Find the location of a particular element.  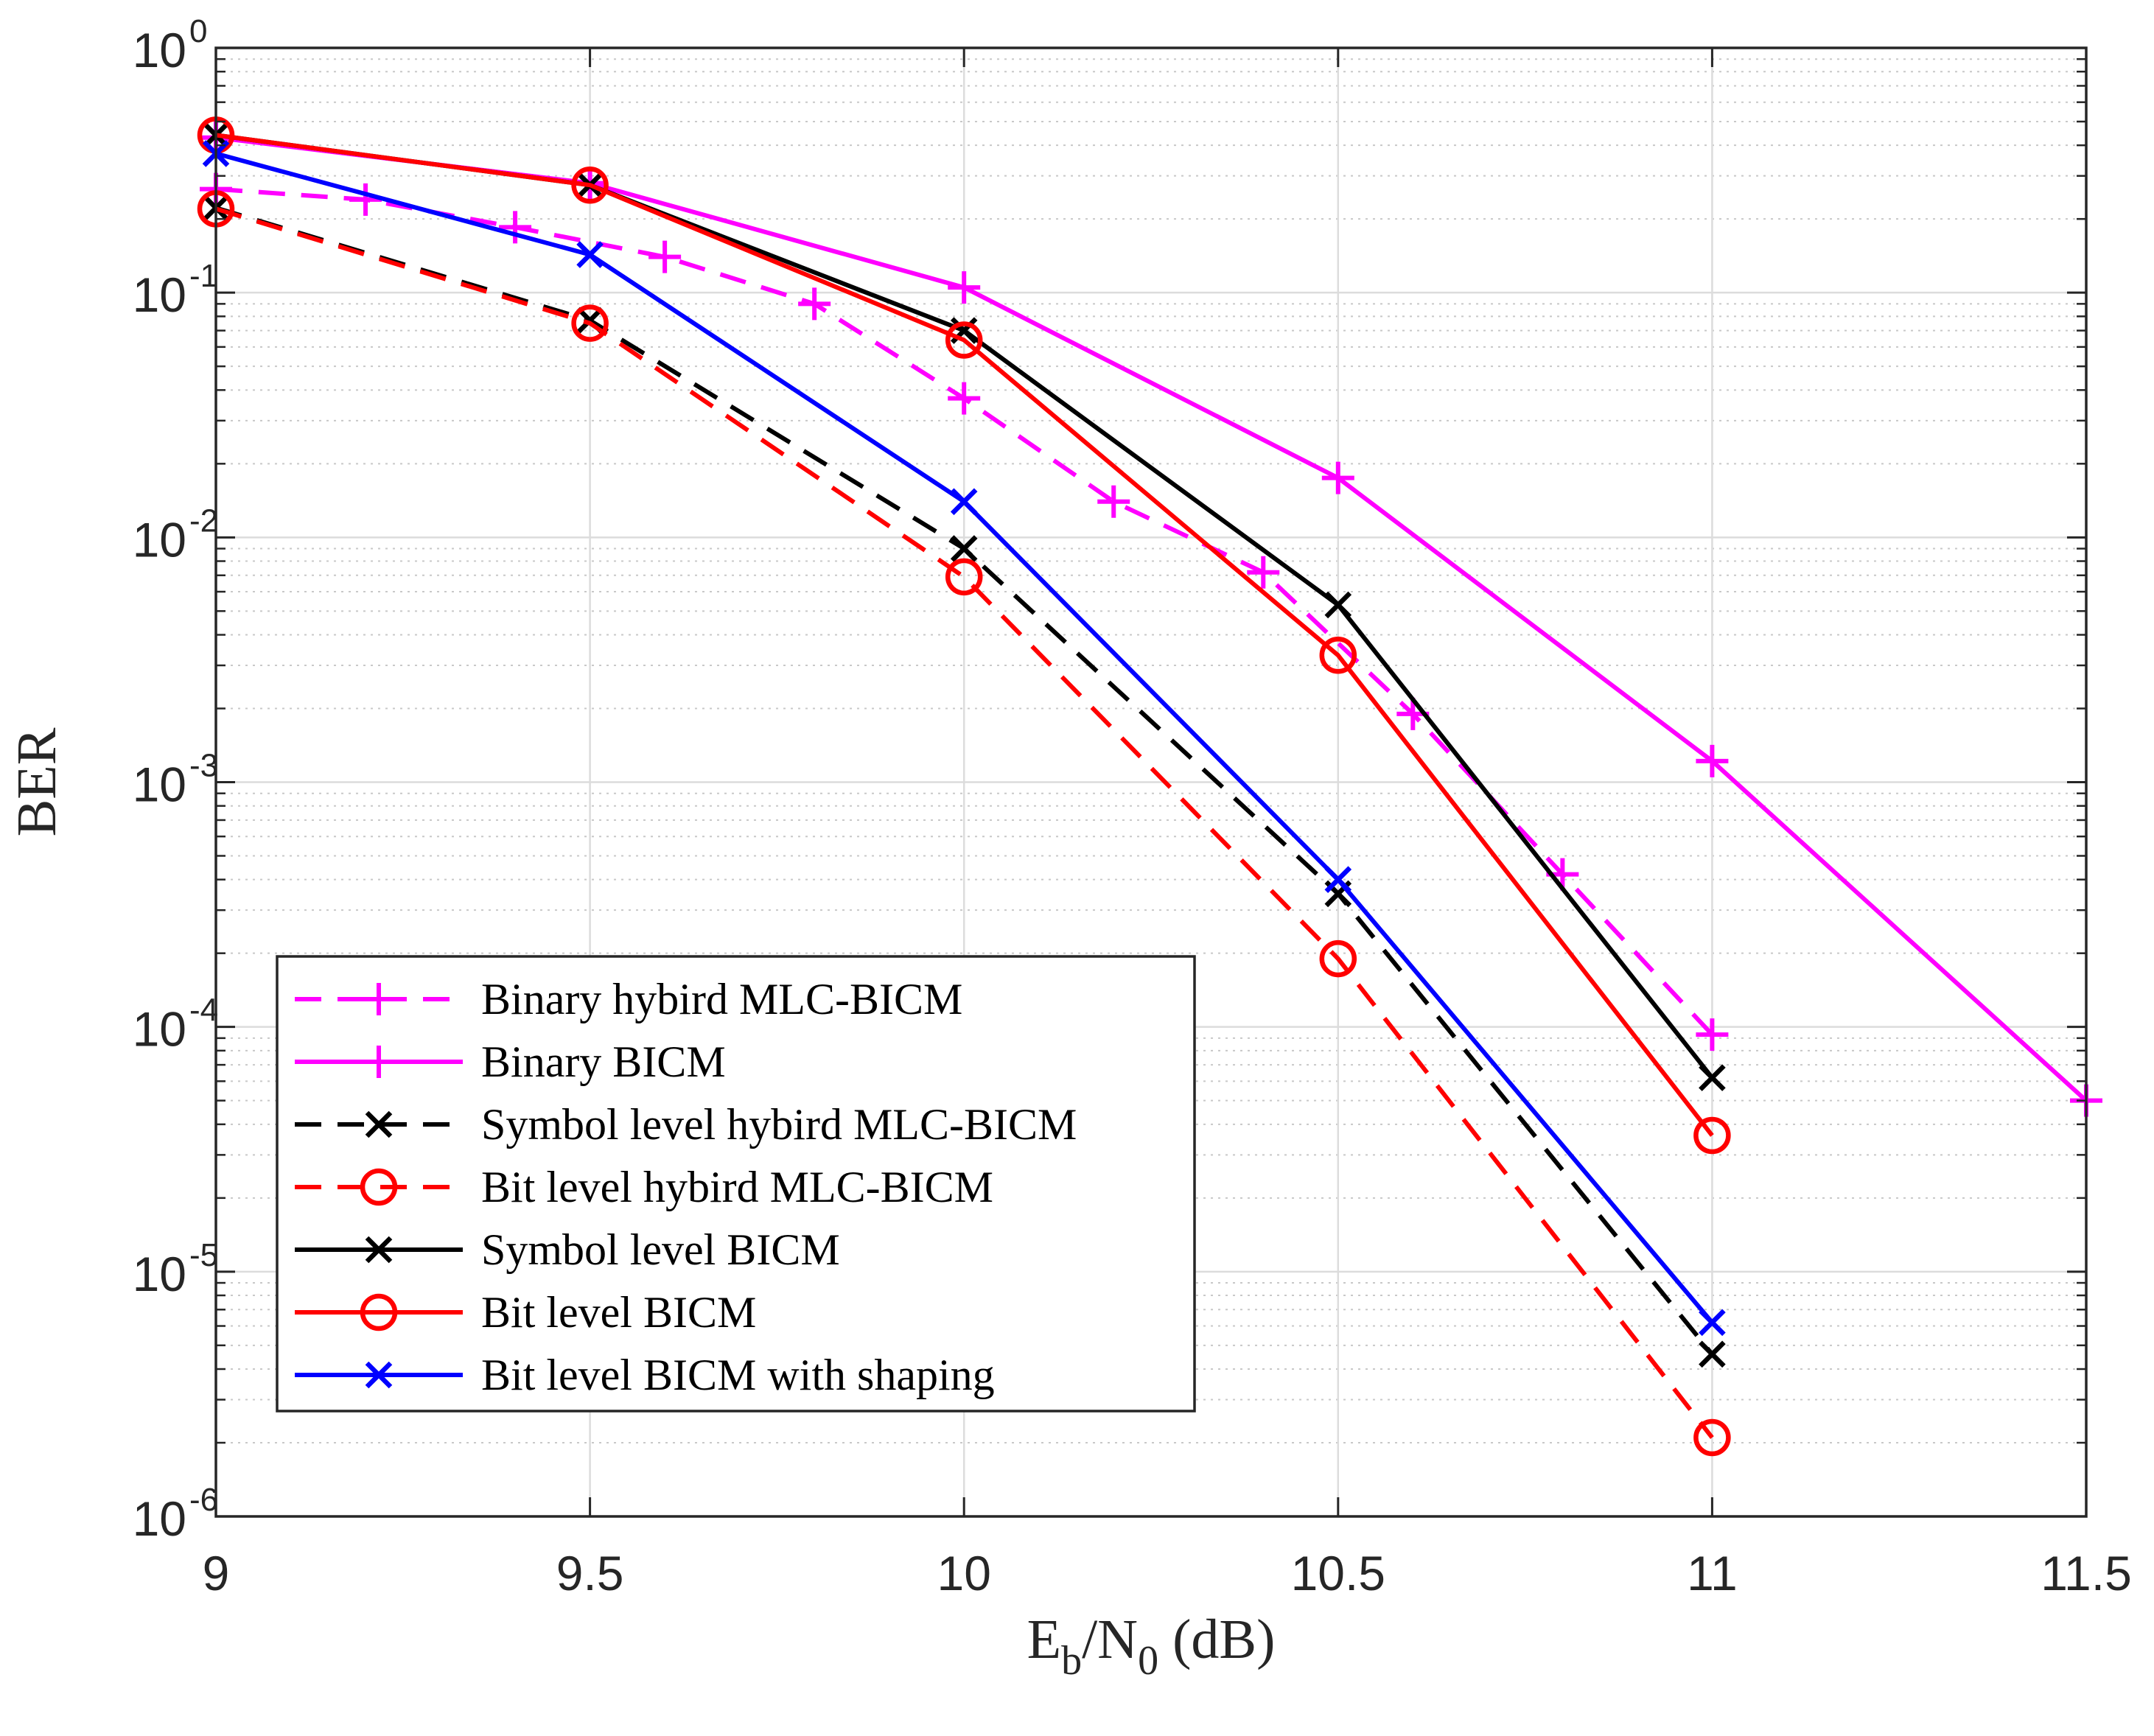

legend-item-4: Bit level hybird MLC-BICM is located at coordinates (644, 1187).